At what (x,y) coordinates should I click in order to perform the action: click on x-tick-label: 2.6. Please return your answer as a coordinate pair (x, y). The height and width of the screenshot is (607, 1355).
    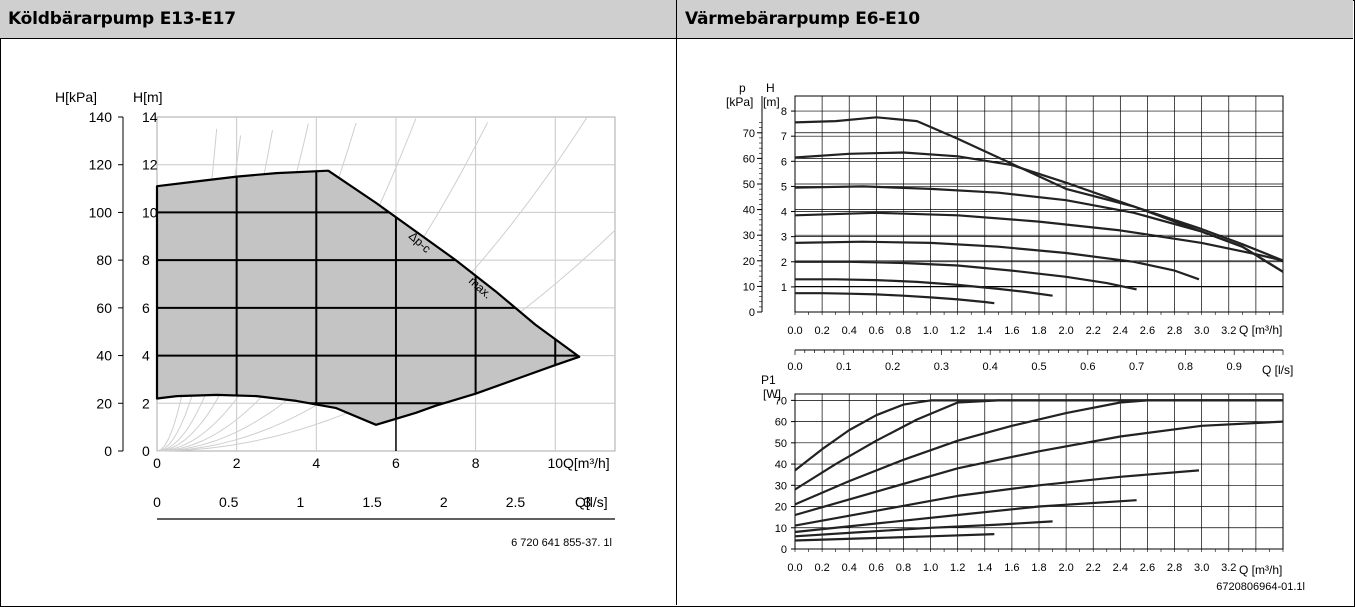
    Looking at the image, I should click on (1147, 331).